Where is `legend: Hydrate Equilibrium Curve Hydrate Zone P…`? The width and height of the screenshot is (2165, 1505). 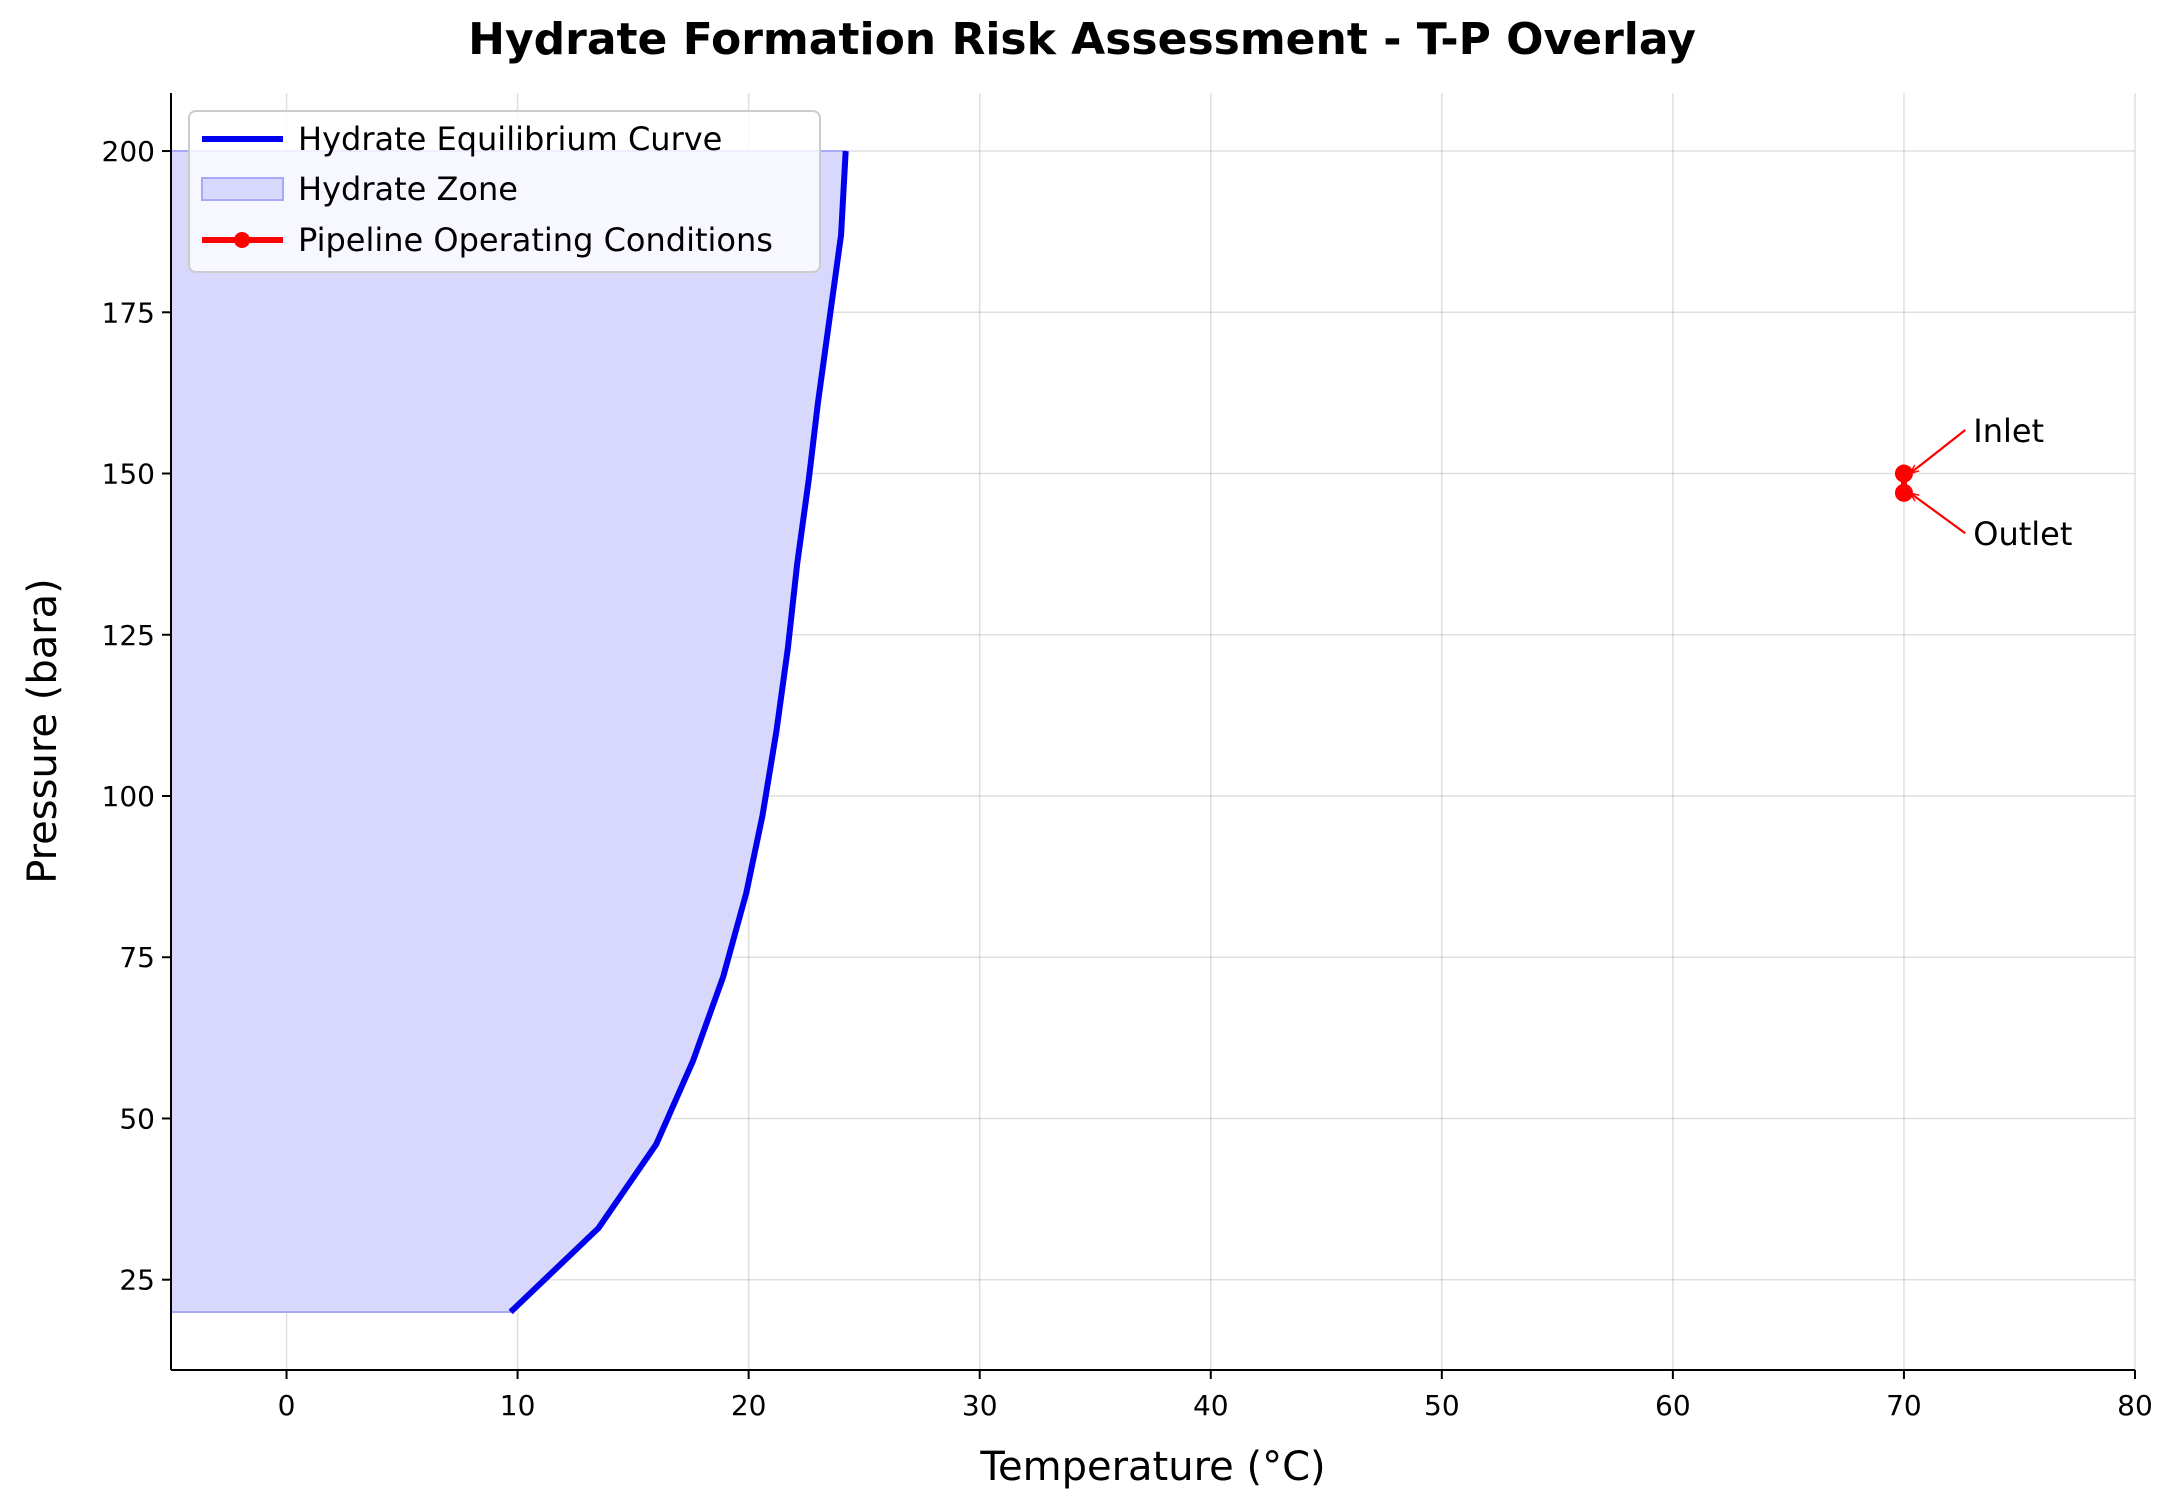
legend: Hydrate Equilibrium Curve Hydrate Zone P… is located at coordinates (504, 191).